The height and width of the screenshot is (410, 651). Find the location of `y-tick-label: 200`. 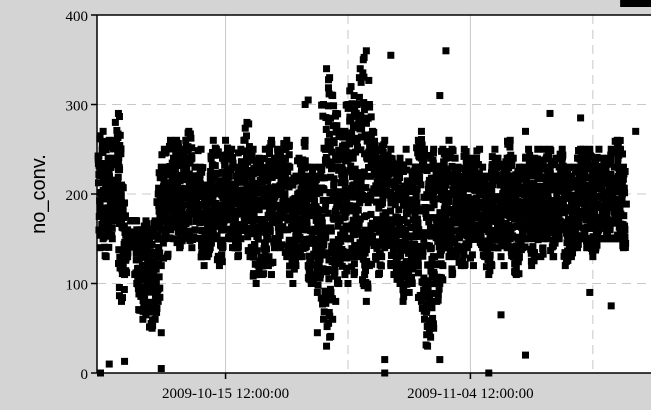

y-tick-label: 200 is located at coordinates (77, 196).